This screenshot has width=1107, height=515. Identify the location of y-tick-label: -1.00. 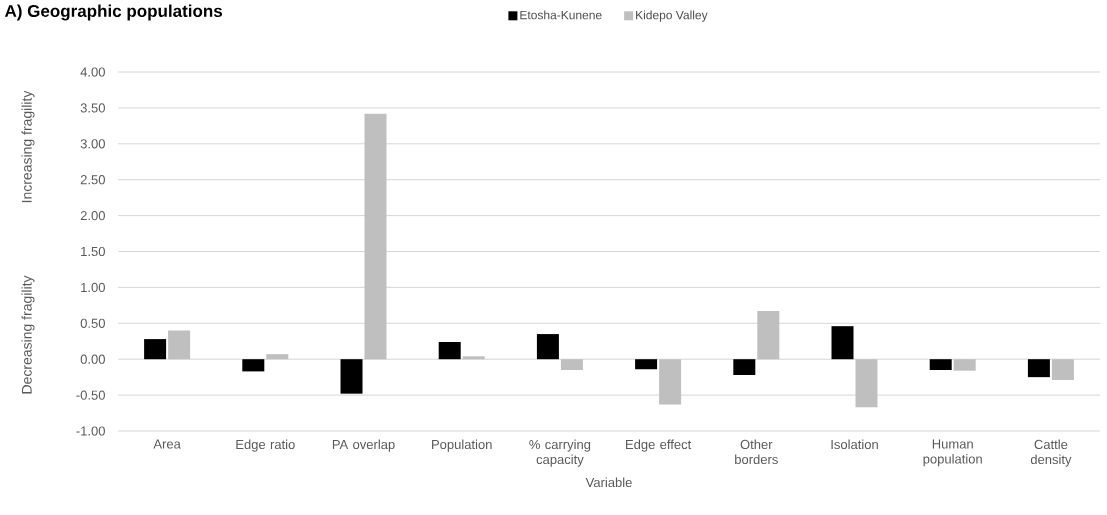
(90, 431).